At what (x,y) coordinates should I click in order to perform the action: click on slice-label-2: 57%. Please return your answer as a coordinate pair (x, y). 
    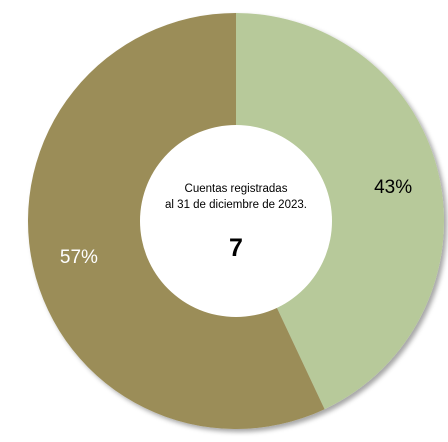
    Looking at the image, I should click on (79, 257).